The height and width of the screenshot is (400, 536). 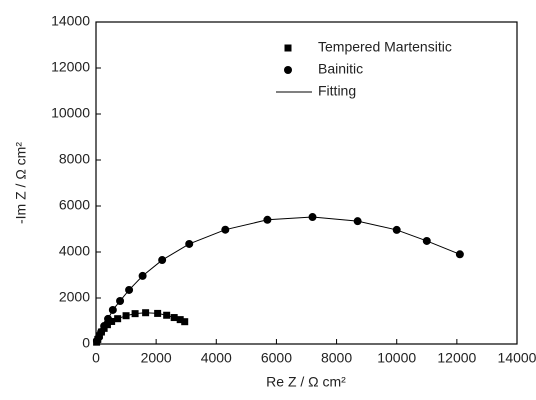 I want to click on legend-label: Tempered Martensitic, so click(x=385, y=47).